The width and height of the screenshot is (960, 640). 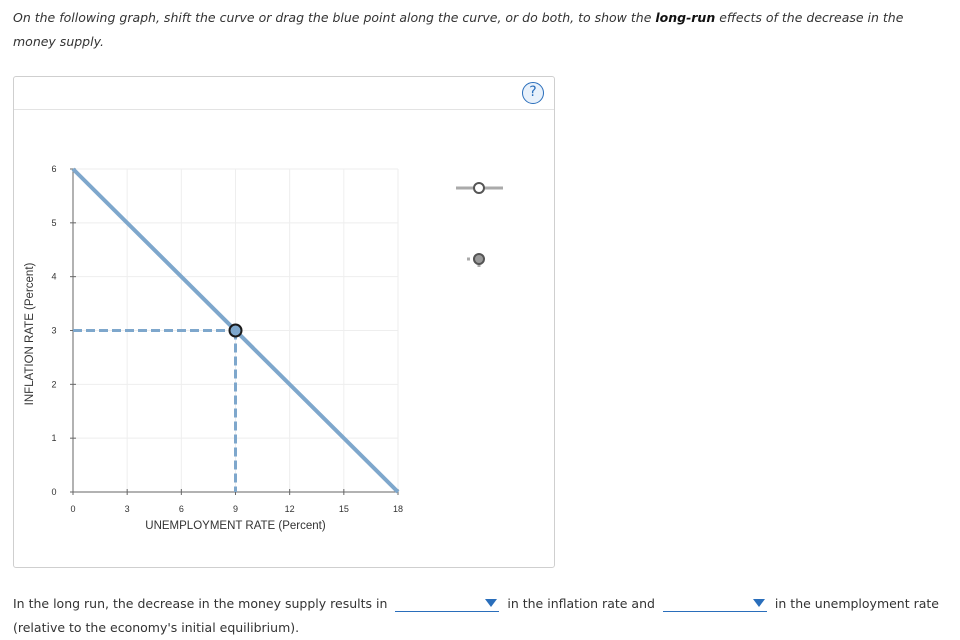 I want to click on equilibrium-point, so click(x=235, y=330).